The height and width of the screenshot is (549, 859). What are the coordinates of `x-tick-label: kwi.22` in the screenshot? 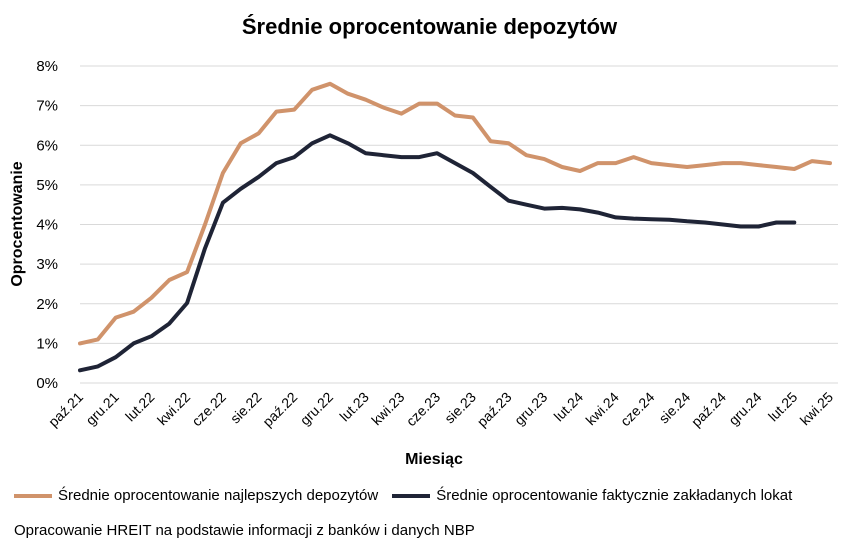 It's located at (174, 409).